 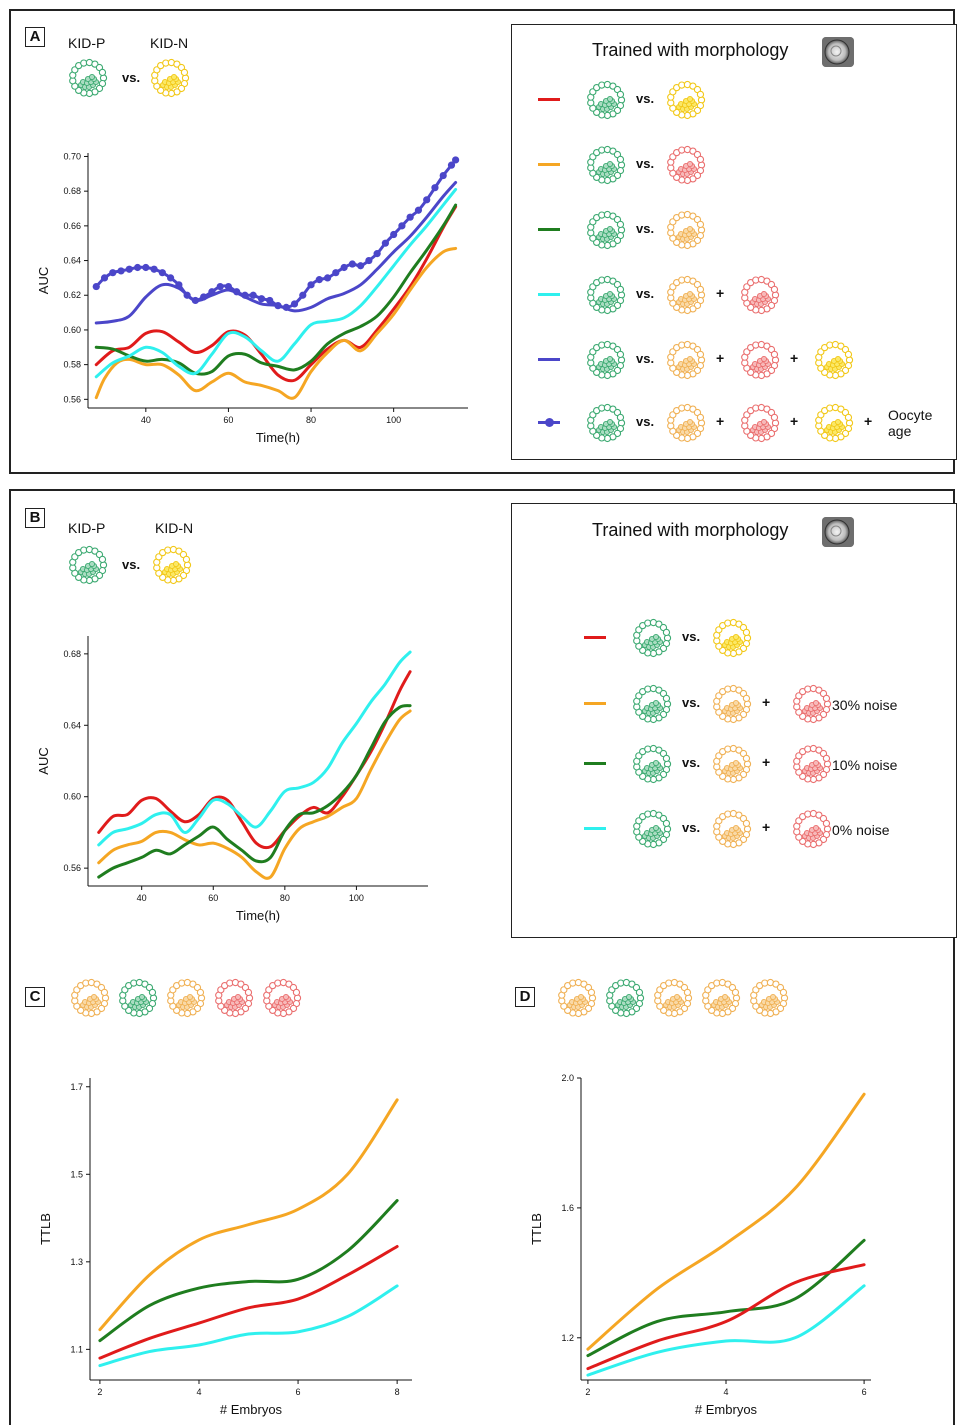 What do you see at coordinates (838, 532) in the screenshot?
I see `morphology-image-icon` at bounding box center [838, 532].